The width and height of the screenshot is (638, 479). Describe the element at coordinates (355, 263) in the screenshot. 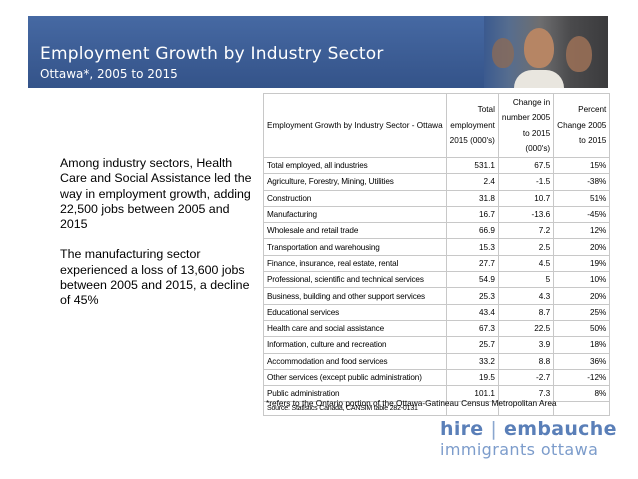

I see `cell-sector: Finance, insurance, real estate, rental` at that location.